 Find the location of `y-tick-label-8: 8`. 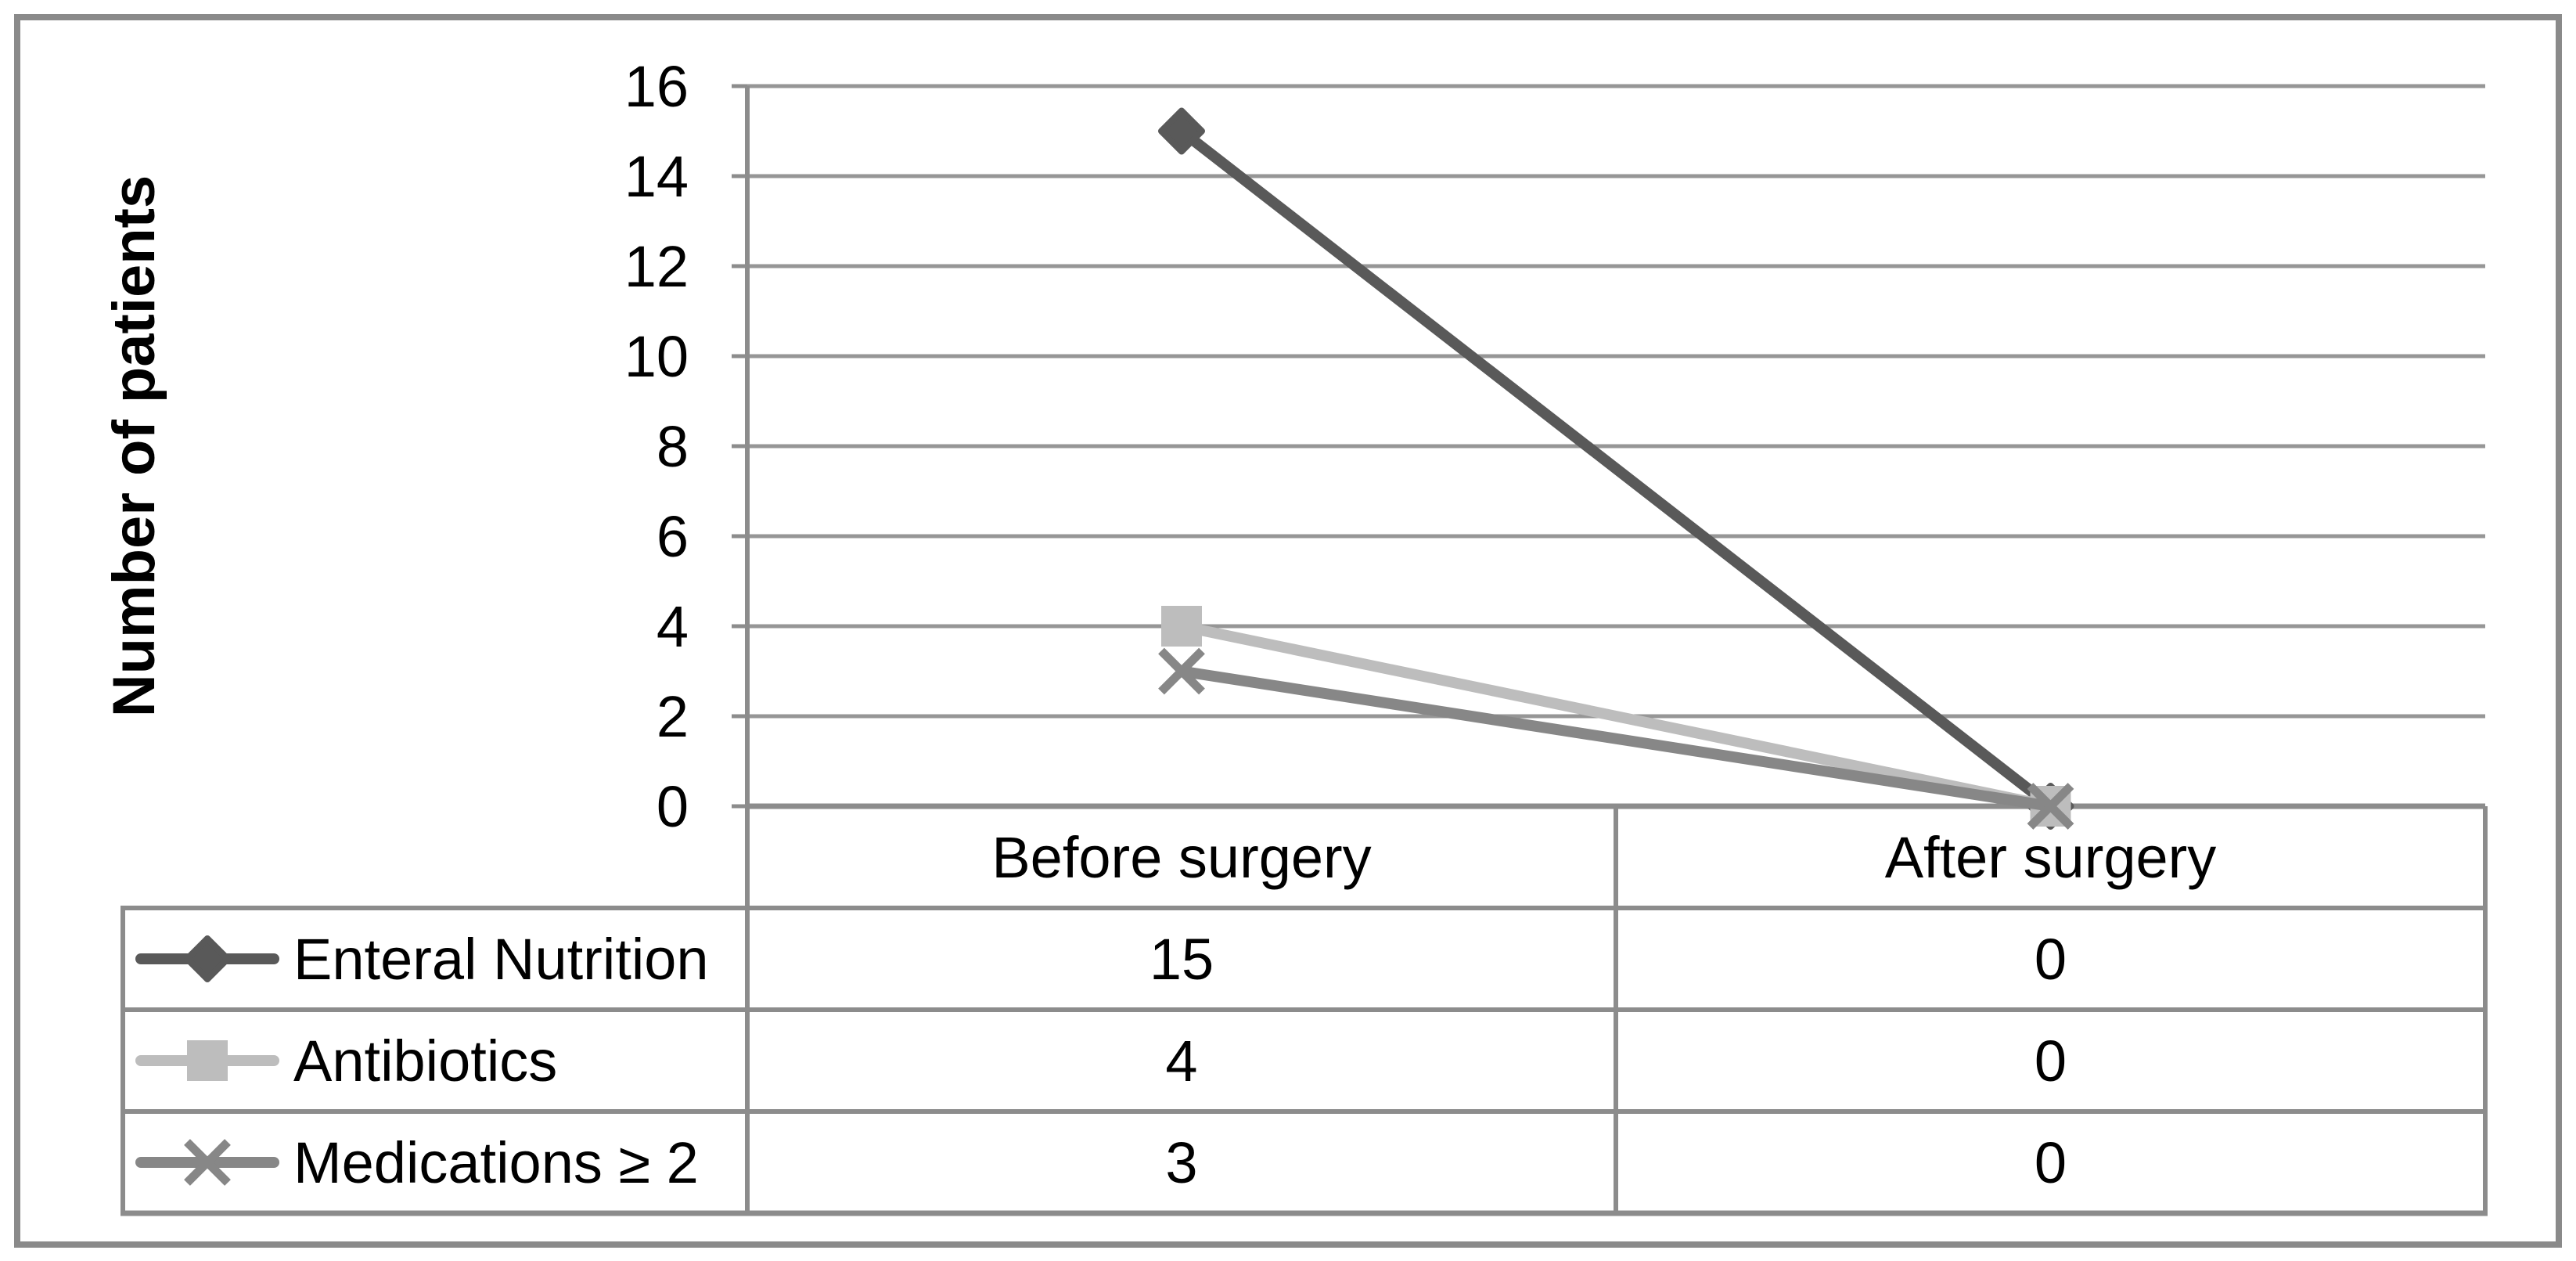

y-tick-label-8: 8 is located at coordinates (673, 446).